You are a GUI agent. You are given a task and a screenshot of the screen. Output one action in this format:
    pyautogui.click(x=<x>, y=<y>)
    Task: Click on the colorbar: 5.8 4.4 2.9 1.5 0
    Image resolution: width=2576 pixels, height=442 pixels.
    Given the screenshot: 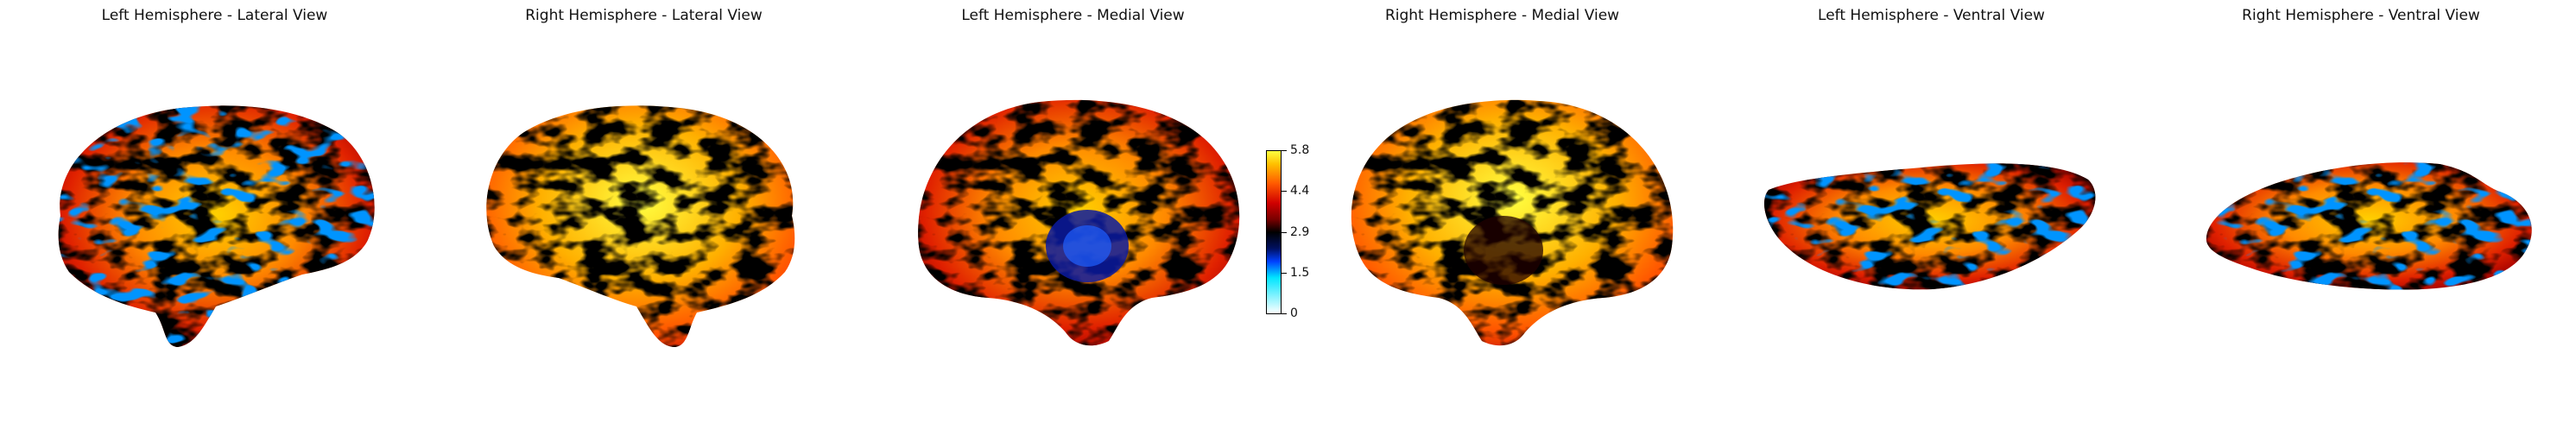 What is the action you would take?
    pyautogui.click(x=1296, y=231)
    